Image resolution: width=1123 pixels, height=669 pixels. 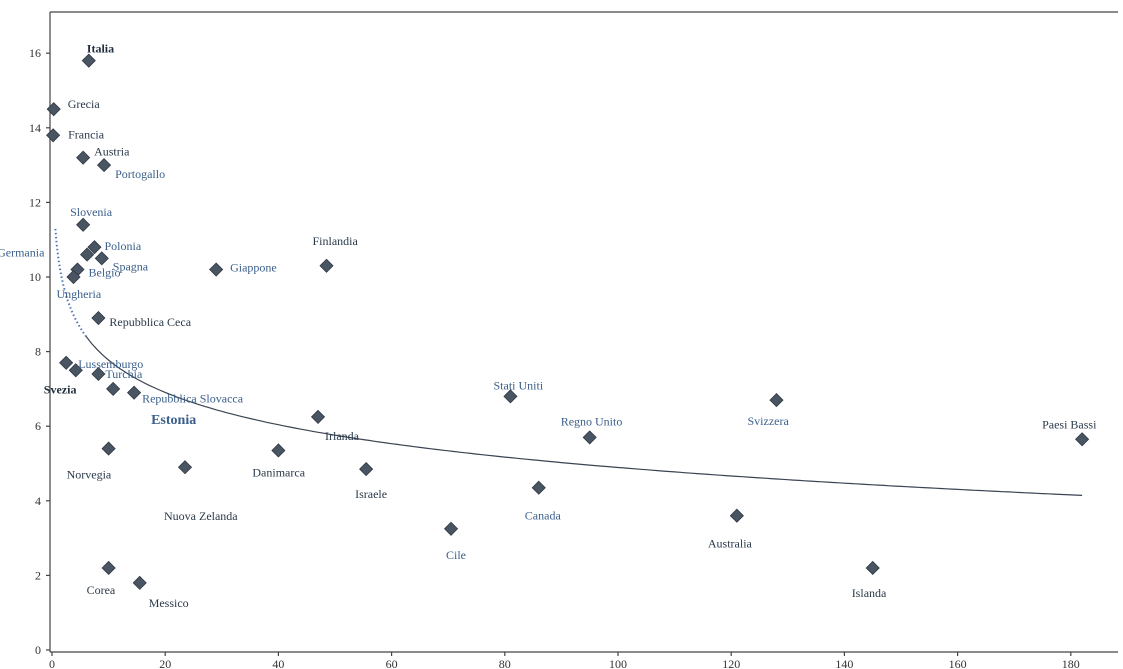 I want to click on label-israele: Israele, so click(x=371, y=494).